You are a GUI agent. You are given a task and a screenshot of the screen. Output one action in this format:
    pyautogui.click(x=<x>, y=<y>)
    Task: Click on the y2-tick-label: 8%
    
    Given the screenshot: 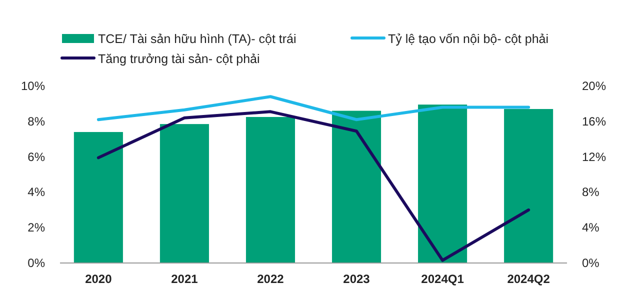 What is the action you would take?
    pyautogui.click(x=591, y=192)
    